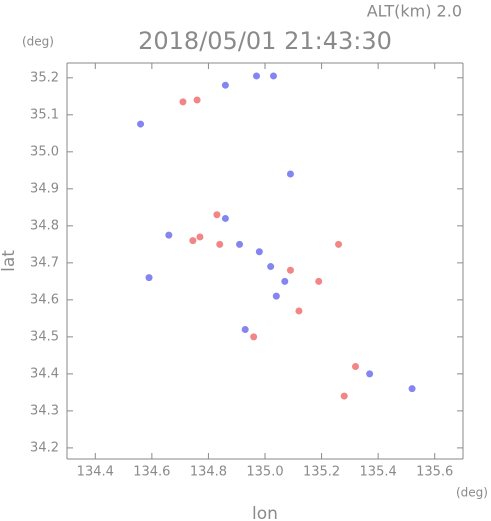 This screenshot has height=521, width=491. What do you see at coordinates (95, 472) in the screenshot?
I see `x-tick-label: 134.4` at bounding box center [95, 472].